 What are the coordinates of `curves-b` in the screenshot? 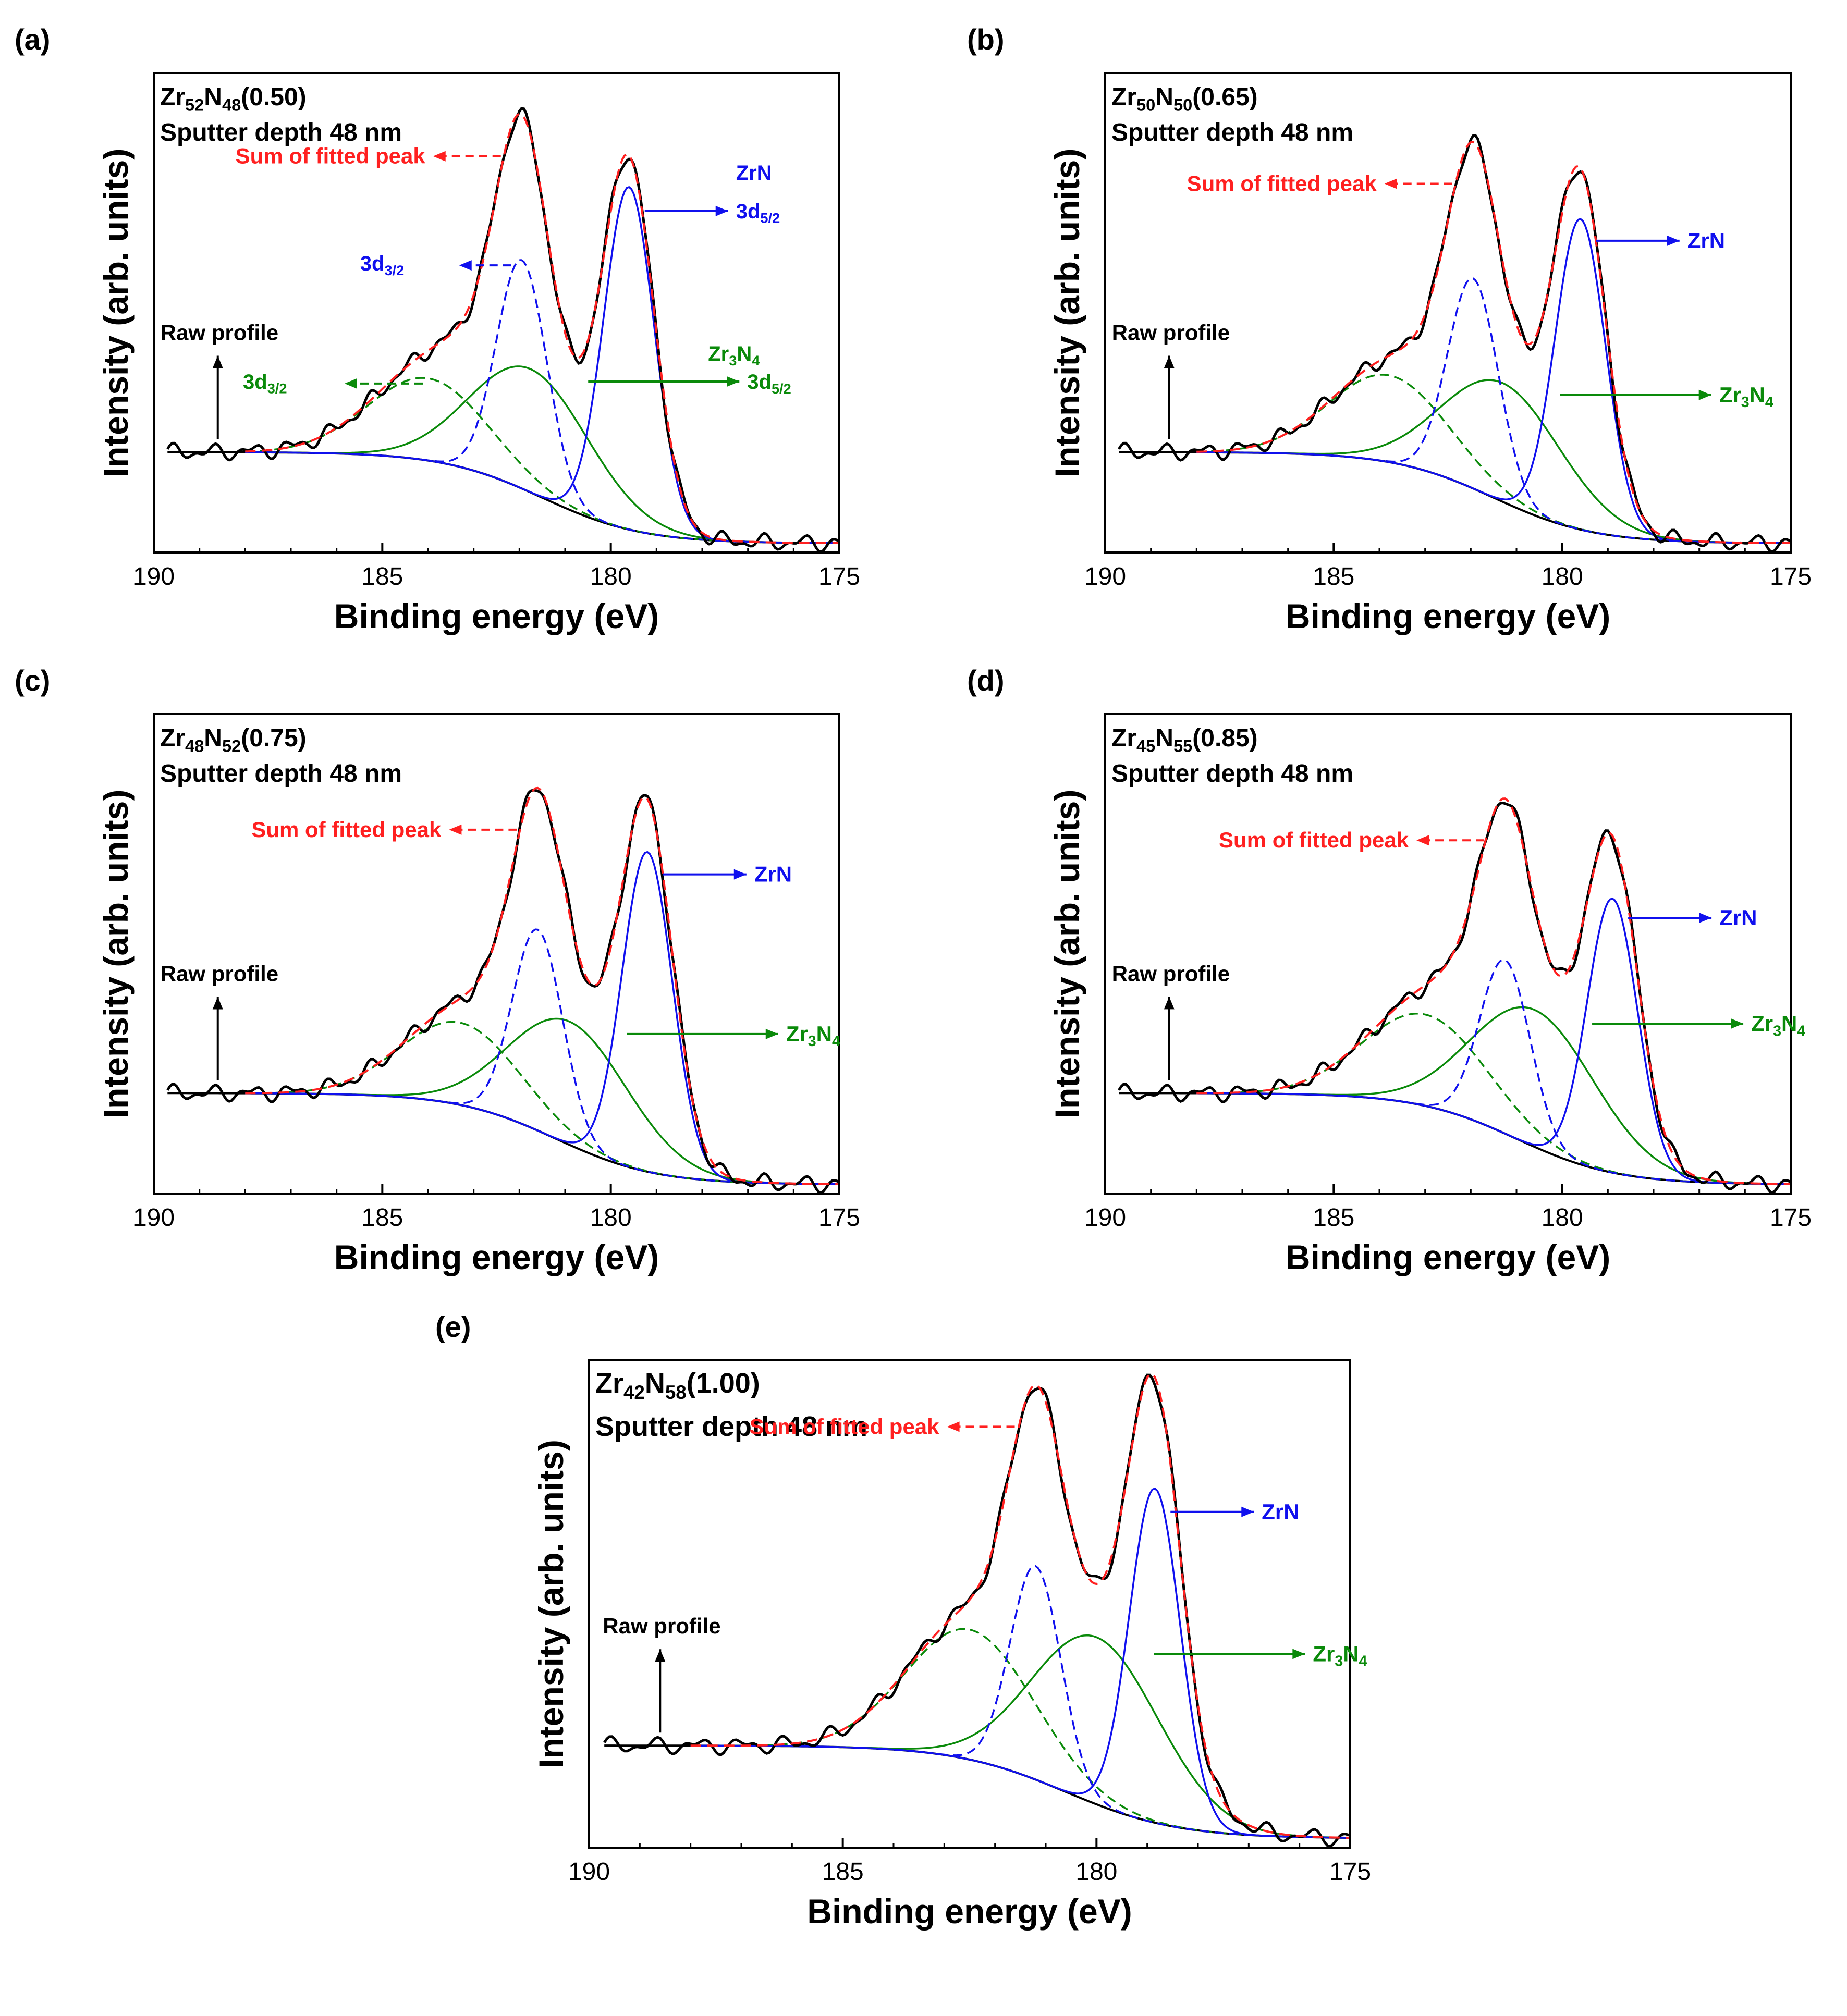 It's located at (1454, 343).